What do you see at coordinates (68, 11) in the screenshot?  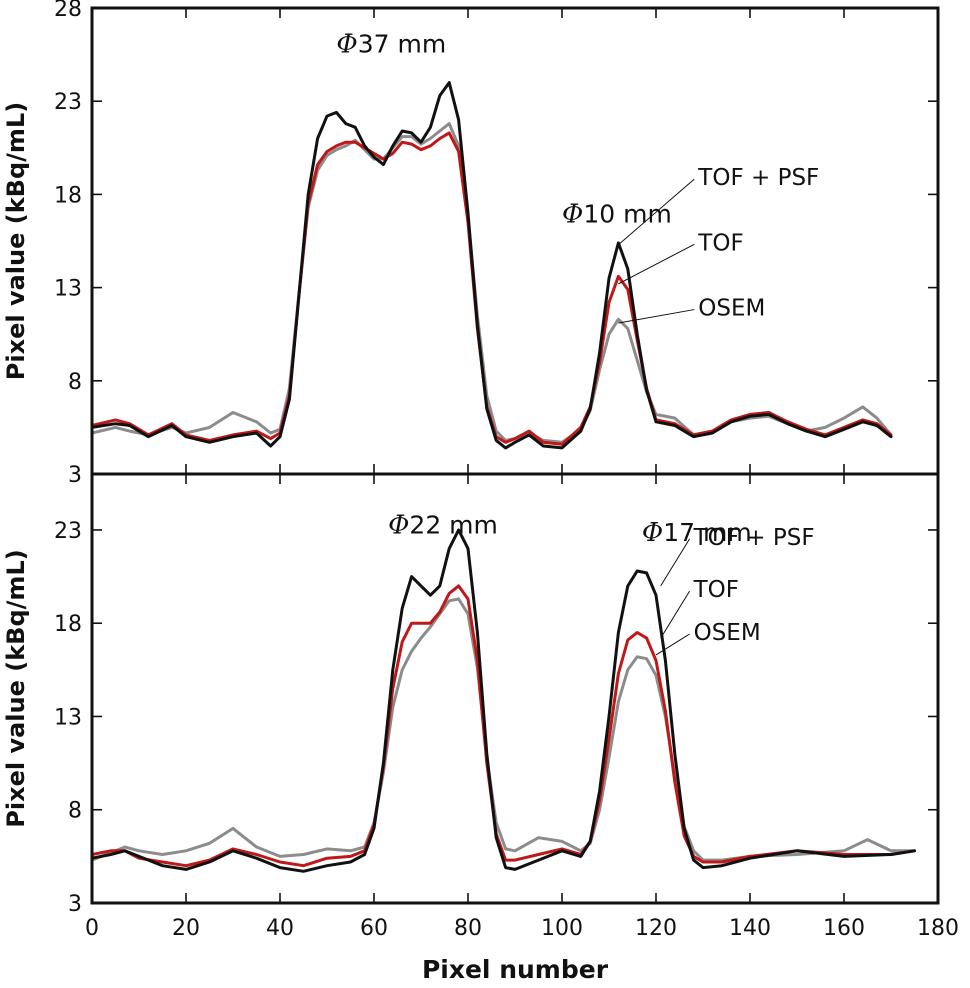 I see `y-tick-label: 28` at bounding box center [68, 11].